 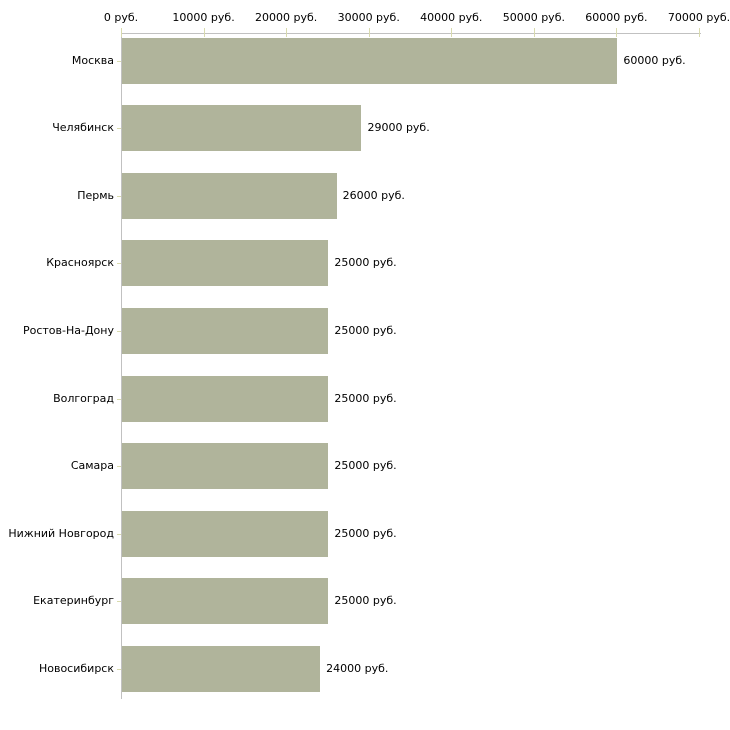 I want to click on category-label: Челябинск, so click(x=83, y=128).